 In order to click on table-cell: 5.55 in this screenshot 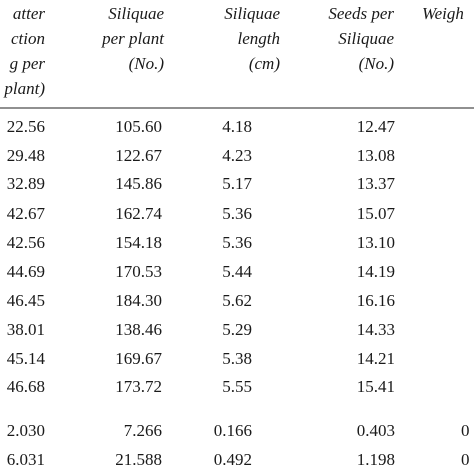, I will do `click(237, 386)`.